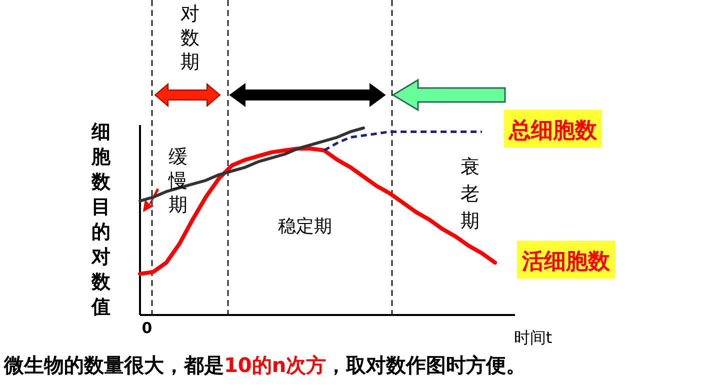 Image resolution: width=709 pixels, height=387 pixels. I want to click on x-axis-title: 时间t, so click(533, 337).